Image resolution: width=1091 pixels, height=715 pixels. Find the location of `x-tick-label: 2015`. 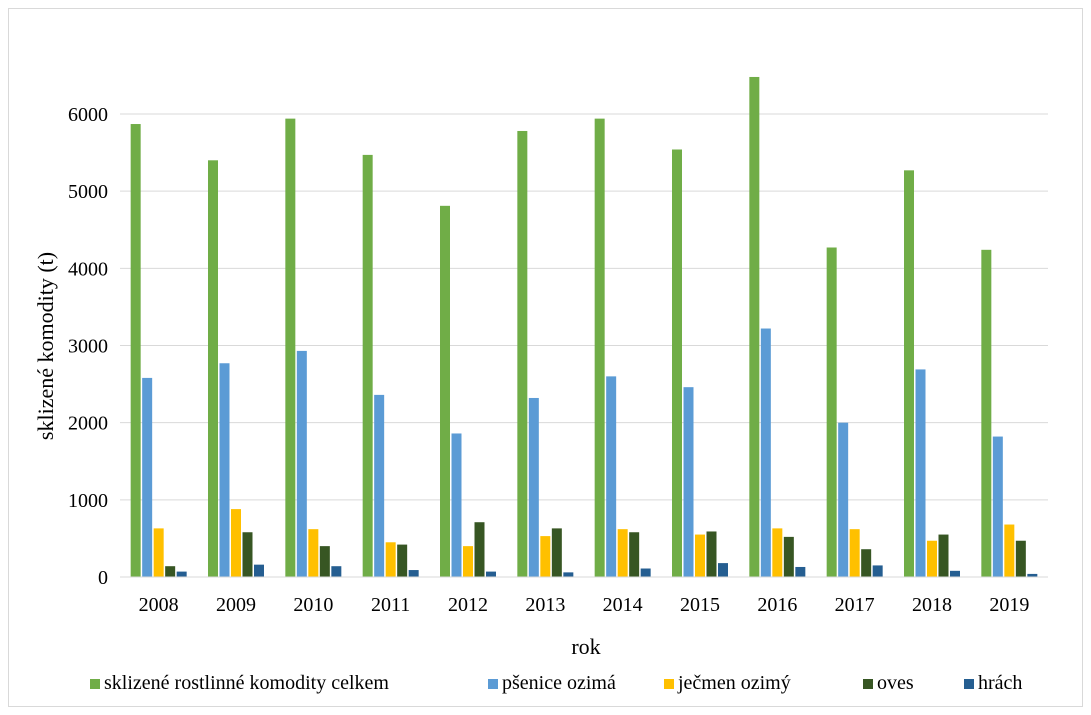

x-tick-label: 2015 is located at coordinates (700, 605).